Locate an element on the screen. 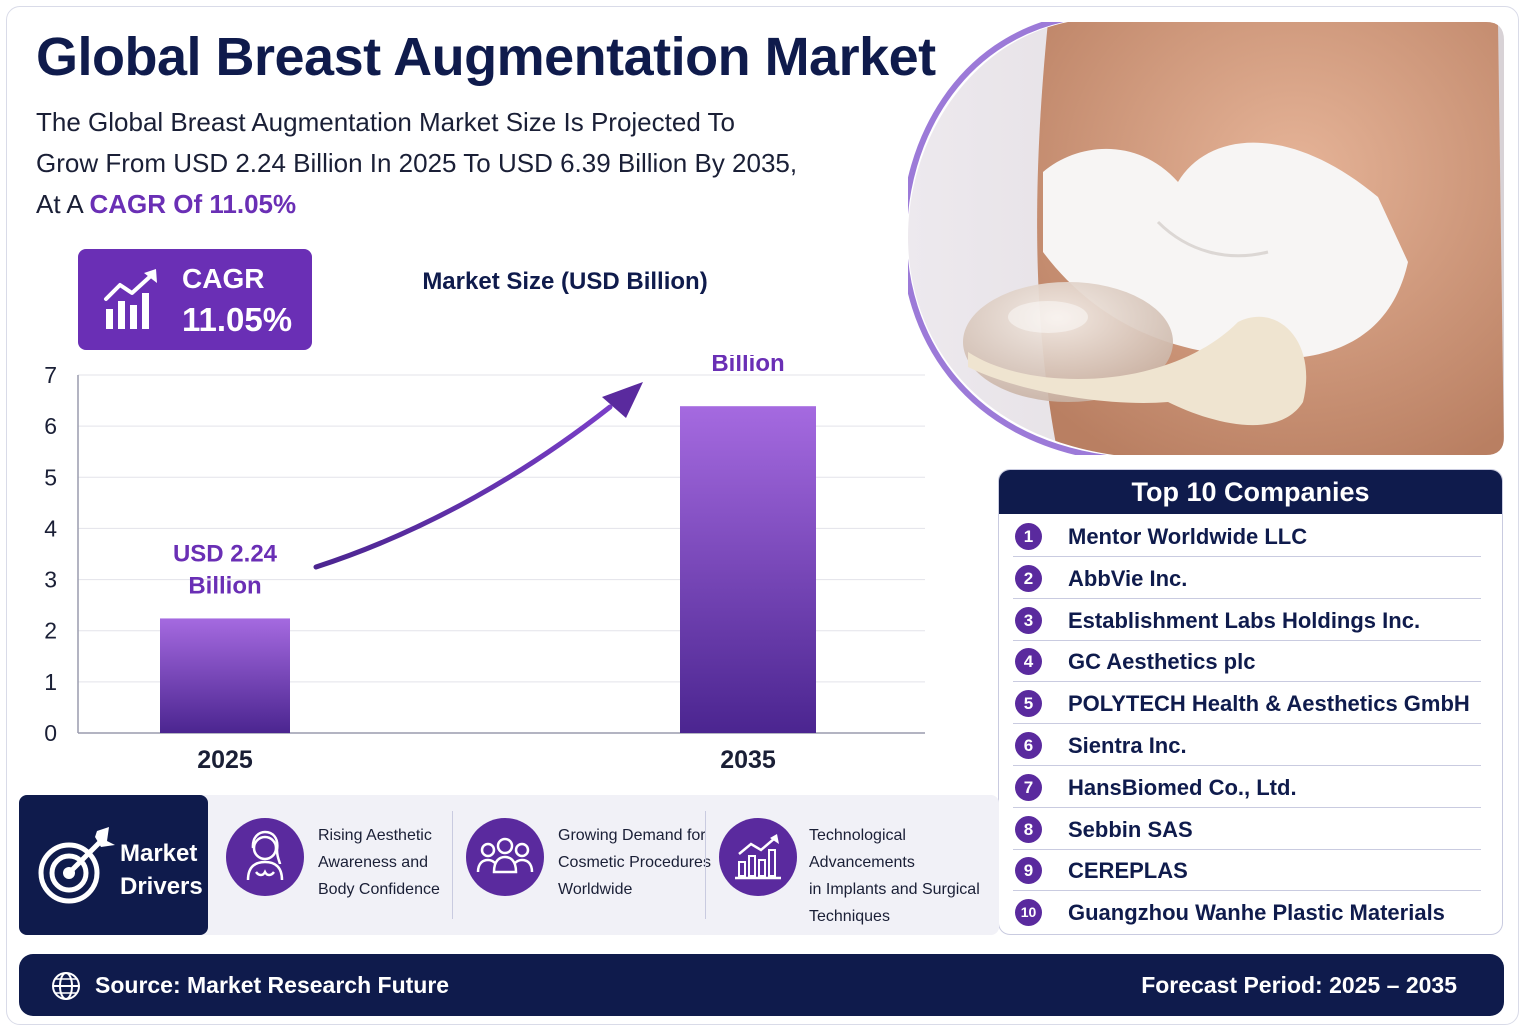  cagr-label: CAGR is located at coordinates (223, 278).